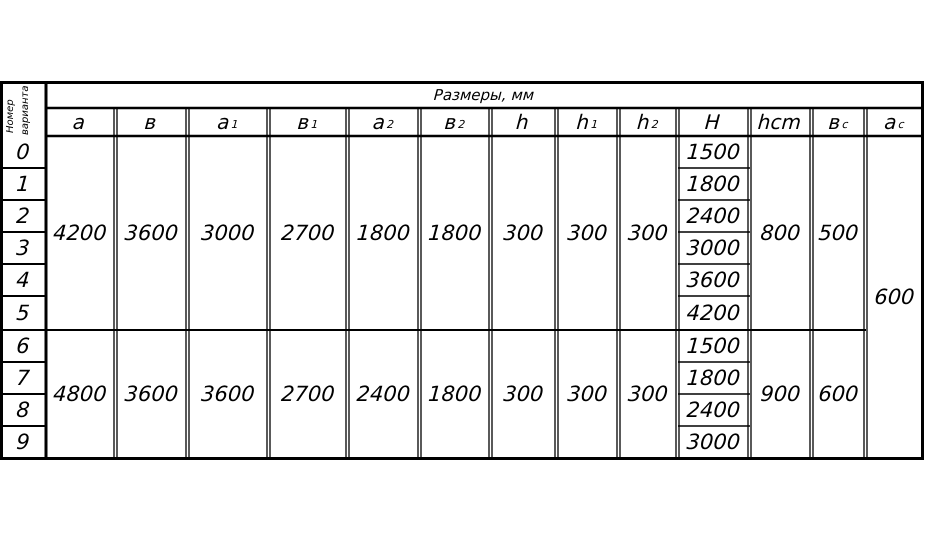 The width and height of the screenshot is (925, 541). Describe the element at coordinates (383, 232) in the screenshot. I see `value-a2-group1: 1800` at that location.